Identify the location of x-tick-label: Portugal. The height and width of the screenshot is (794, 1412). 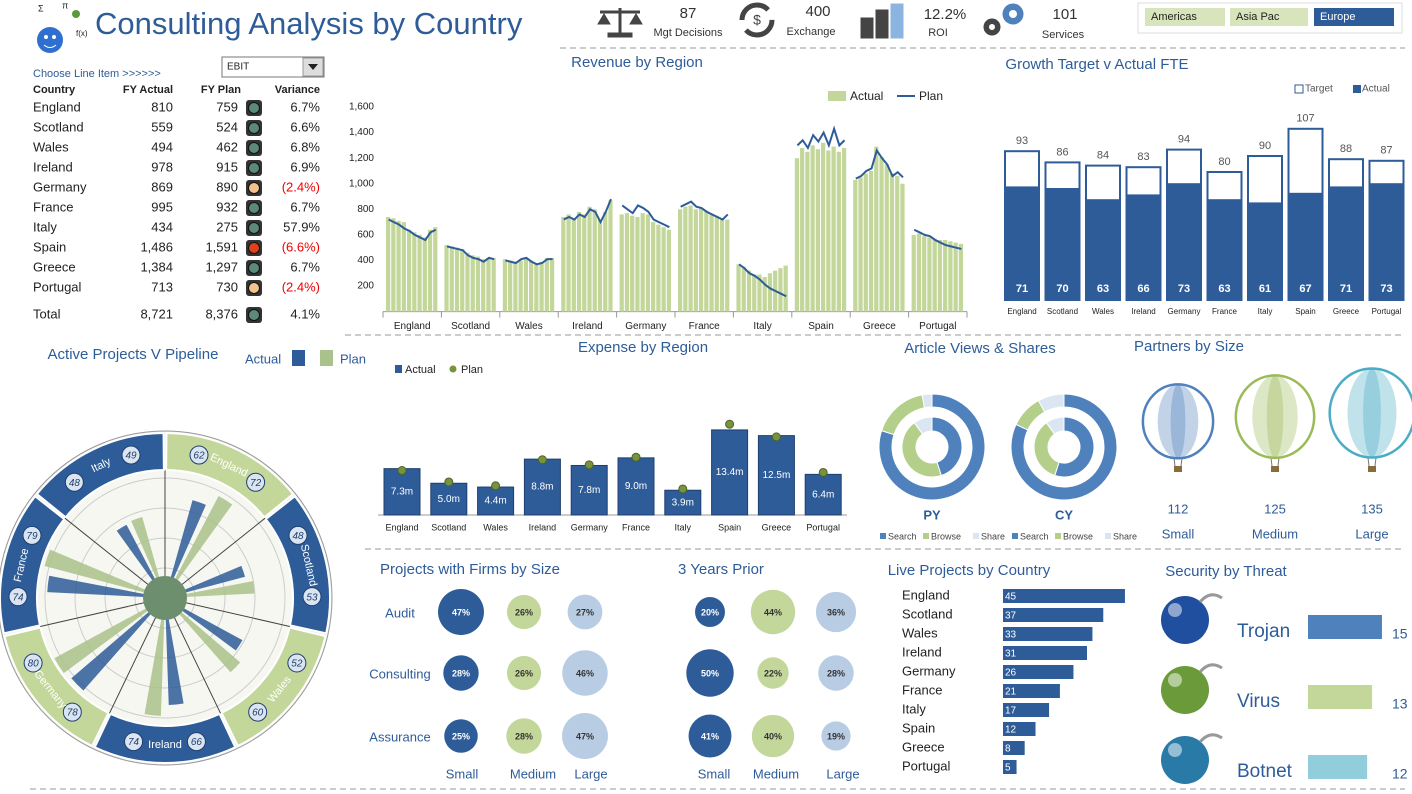
(1387, 311).